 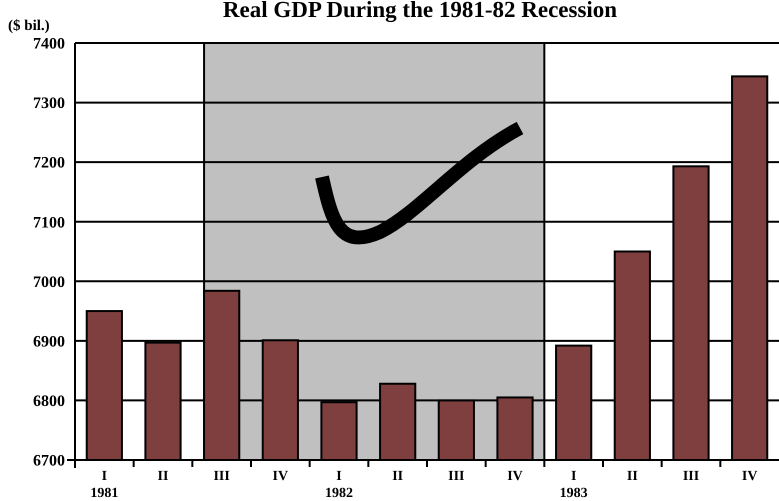 What do you see at coordinates (49, 341) in the screenshot?
I see `y-tick-label: 6900` at bounding box center [49, 341].